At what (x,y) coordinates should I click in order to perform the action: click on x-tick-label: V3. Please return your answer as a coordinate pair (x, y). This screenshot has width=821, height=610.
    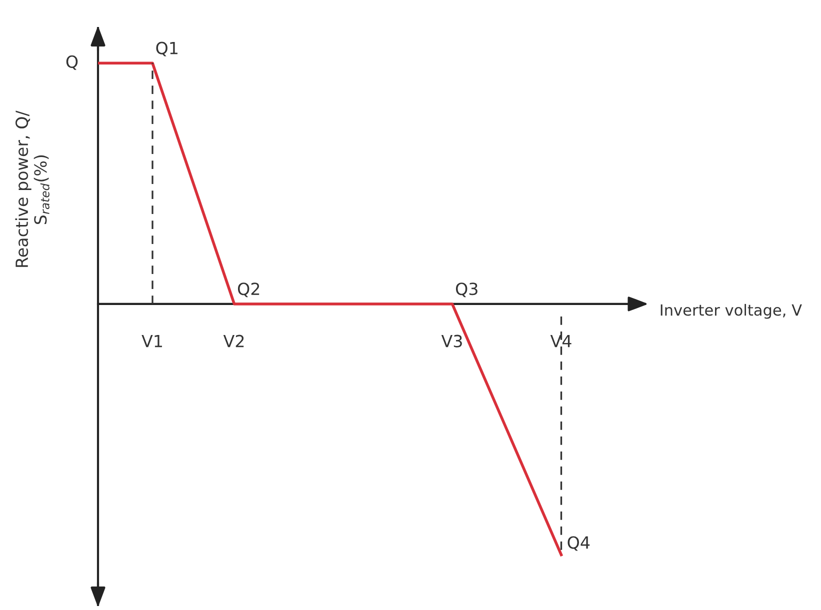
    Looking at the image, I should click on (451, 341).